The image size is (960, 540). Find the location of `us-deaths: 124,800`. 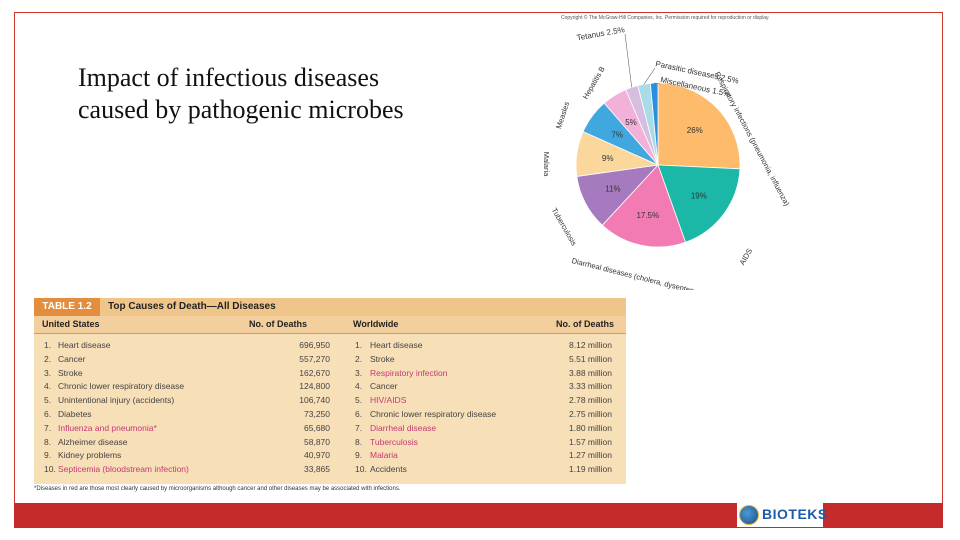

us-deaths: 124,800 is located at coordinates (314, 386).